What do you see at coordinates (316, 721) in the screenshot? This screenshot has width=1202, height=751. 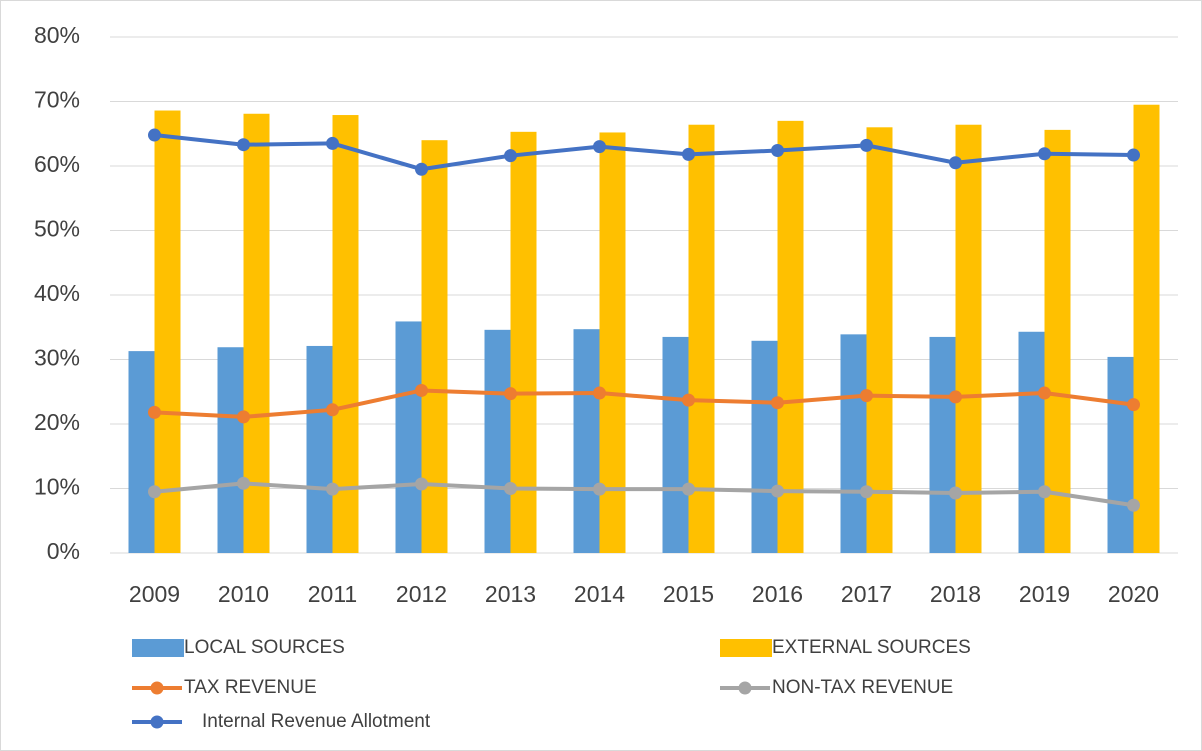 I see `legend-label: Internal Revenue Allotment` at bounding box center [316, 721].